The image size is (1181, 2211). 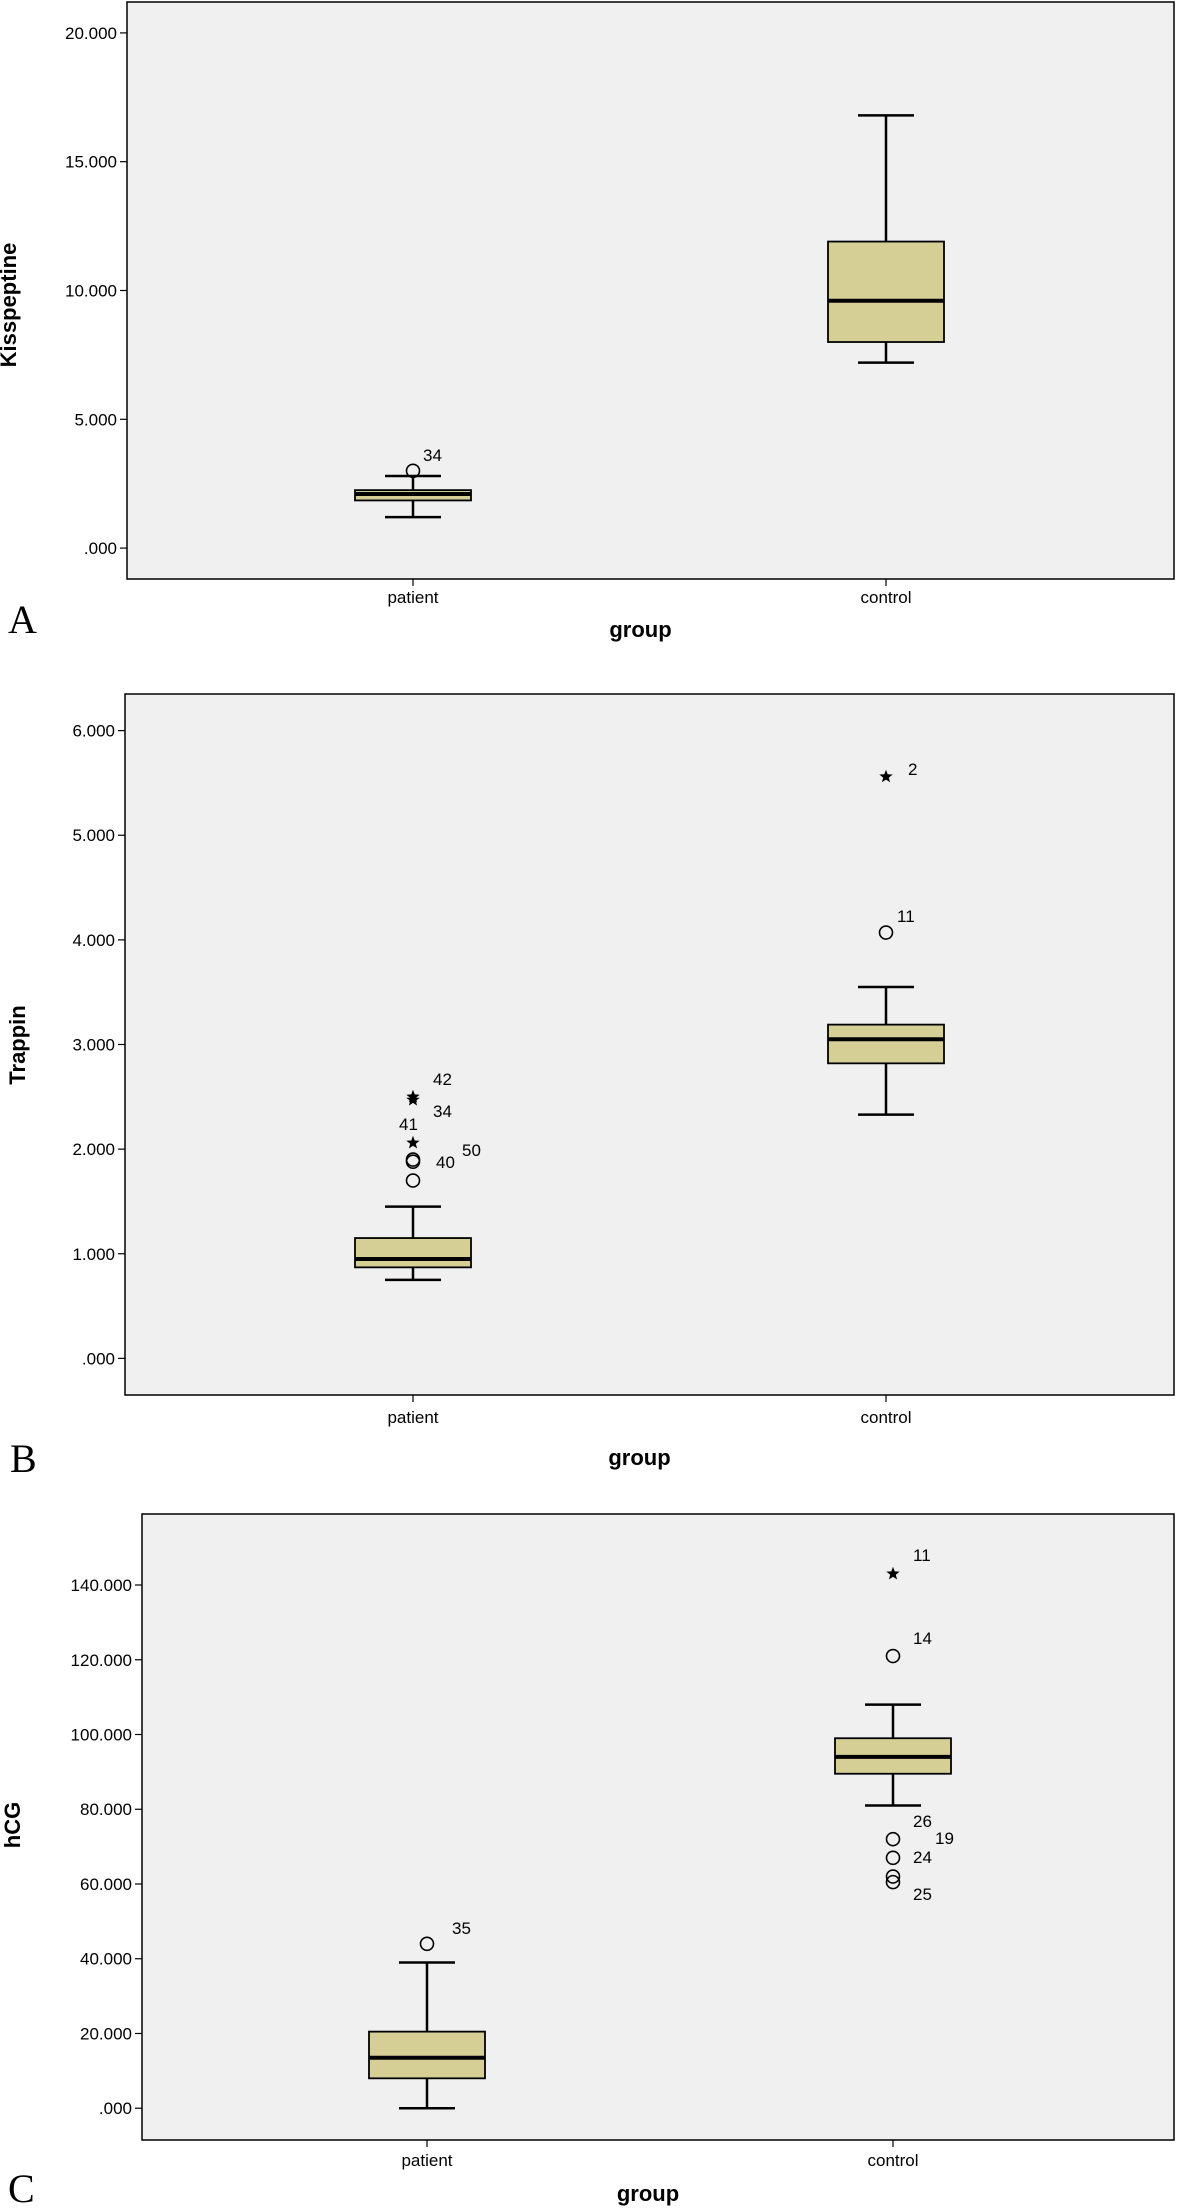 What do you see at coordinates (17, 1044) in the screenshot?
I see `y-axis-label: Trappin` at bounding box center [17, 1044].